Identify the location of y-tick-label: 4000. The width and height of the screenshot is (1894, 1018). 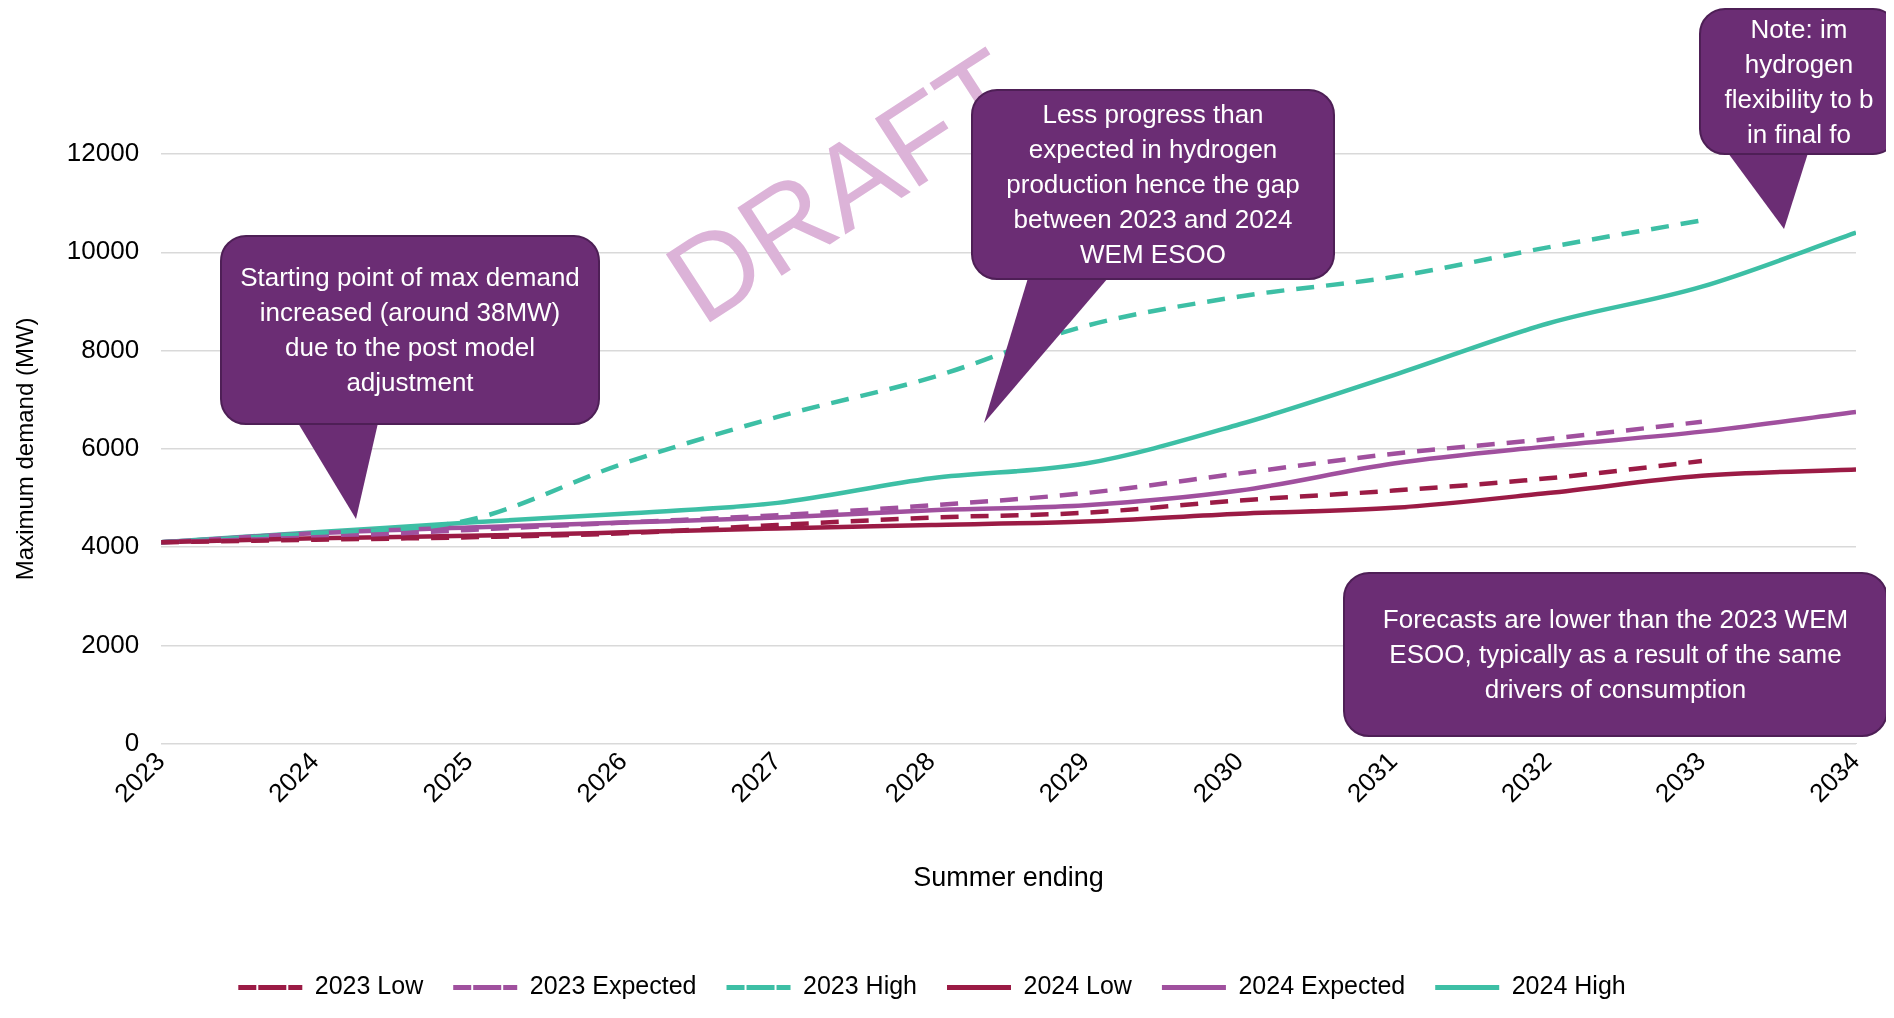
(110, 545).